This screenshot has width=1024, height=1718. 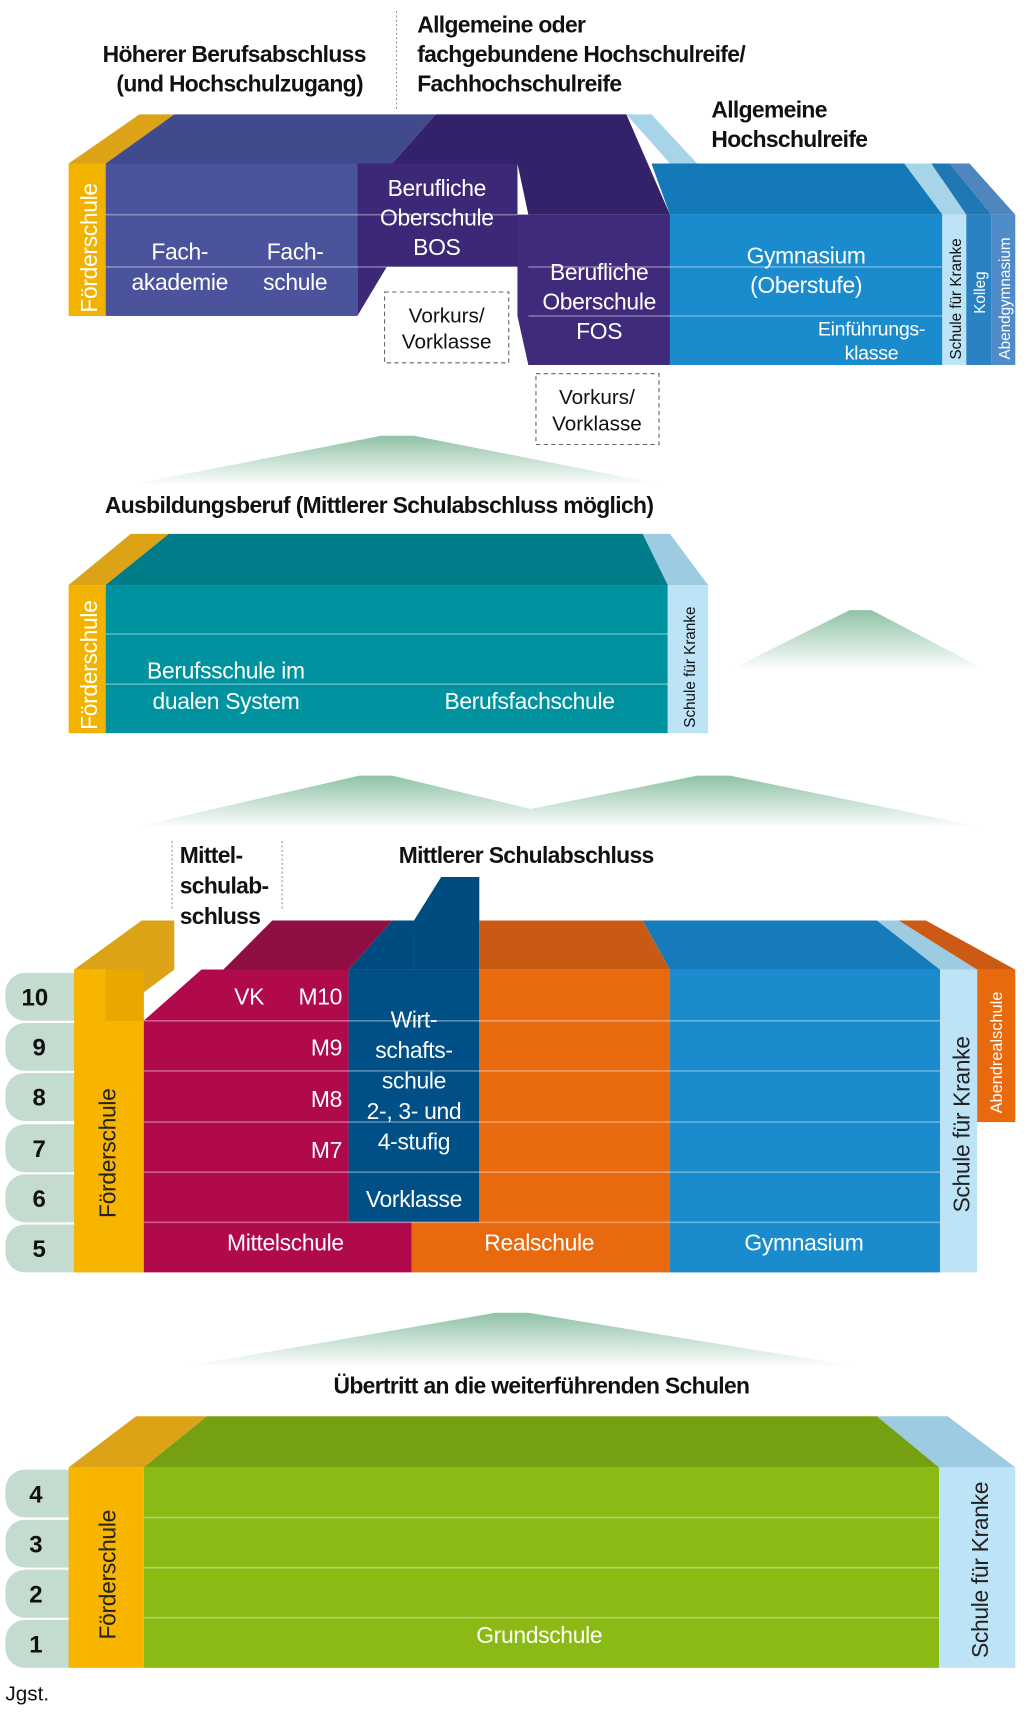 What do you see at coordinates (87, 659) in the screenshot?
I see `block-foerderschule-middle` at bounding box center [87, 659].